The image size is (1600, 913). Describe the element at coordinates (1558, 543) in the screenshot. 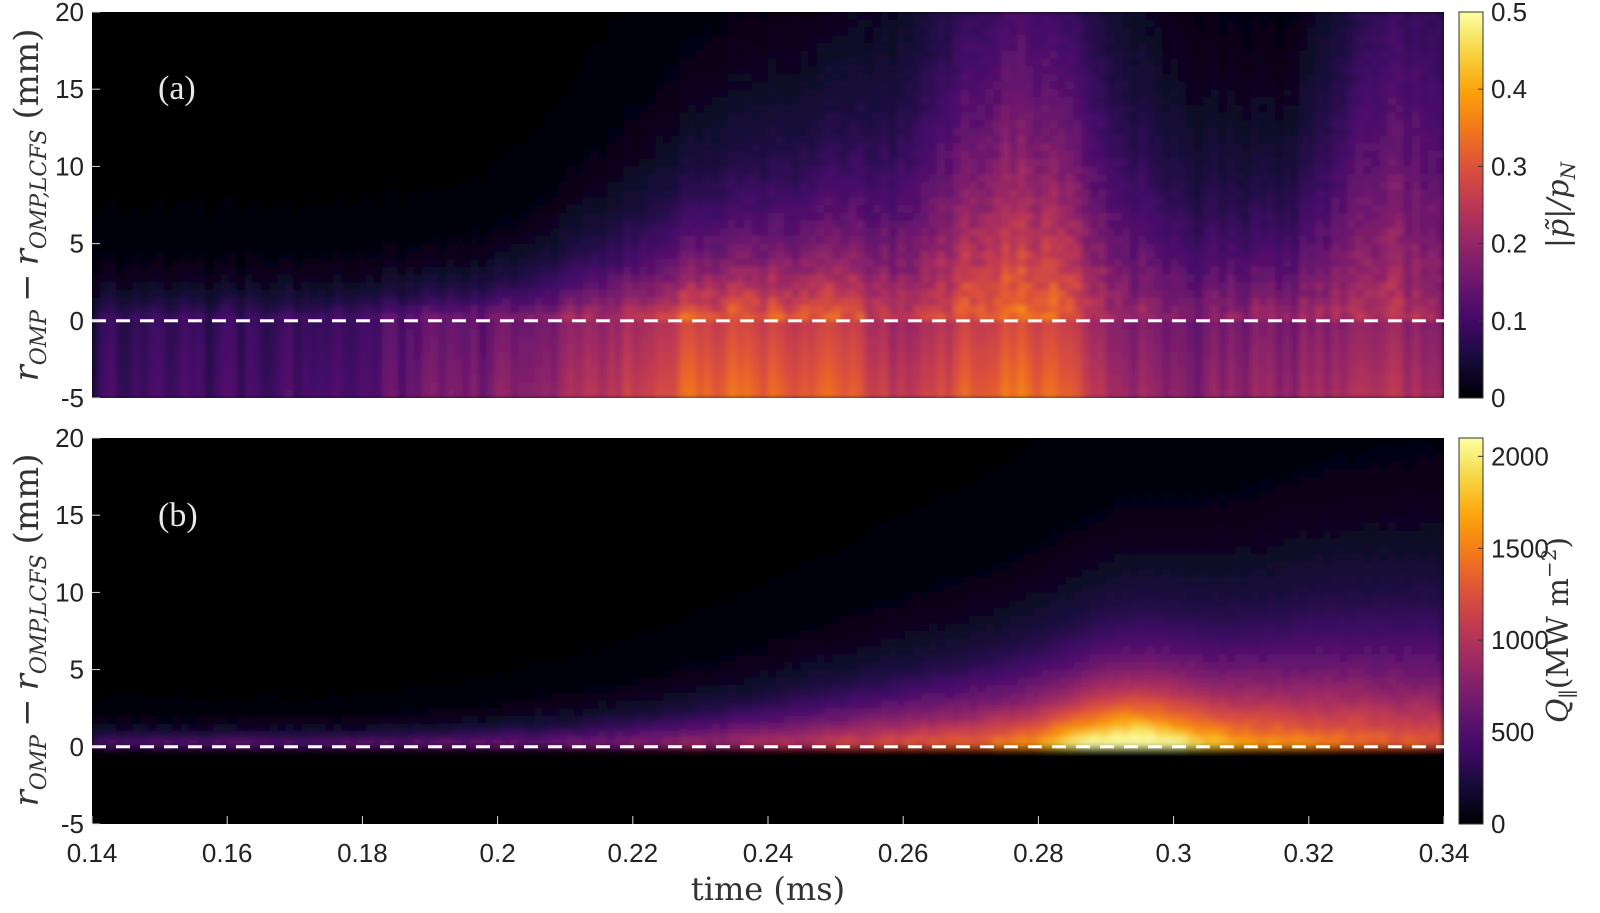

I see `cbar-b-label-close: )` at that location.